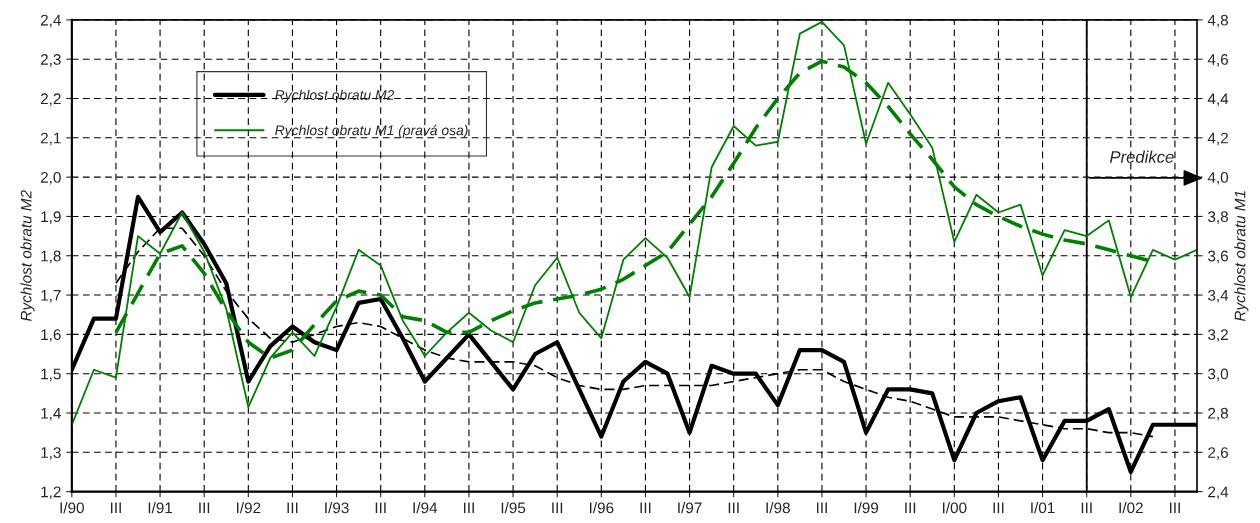  I want to click on y2-tick-label: 3,6, so click(1218, 257).